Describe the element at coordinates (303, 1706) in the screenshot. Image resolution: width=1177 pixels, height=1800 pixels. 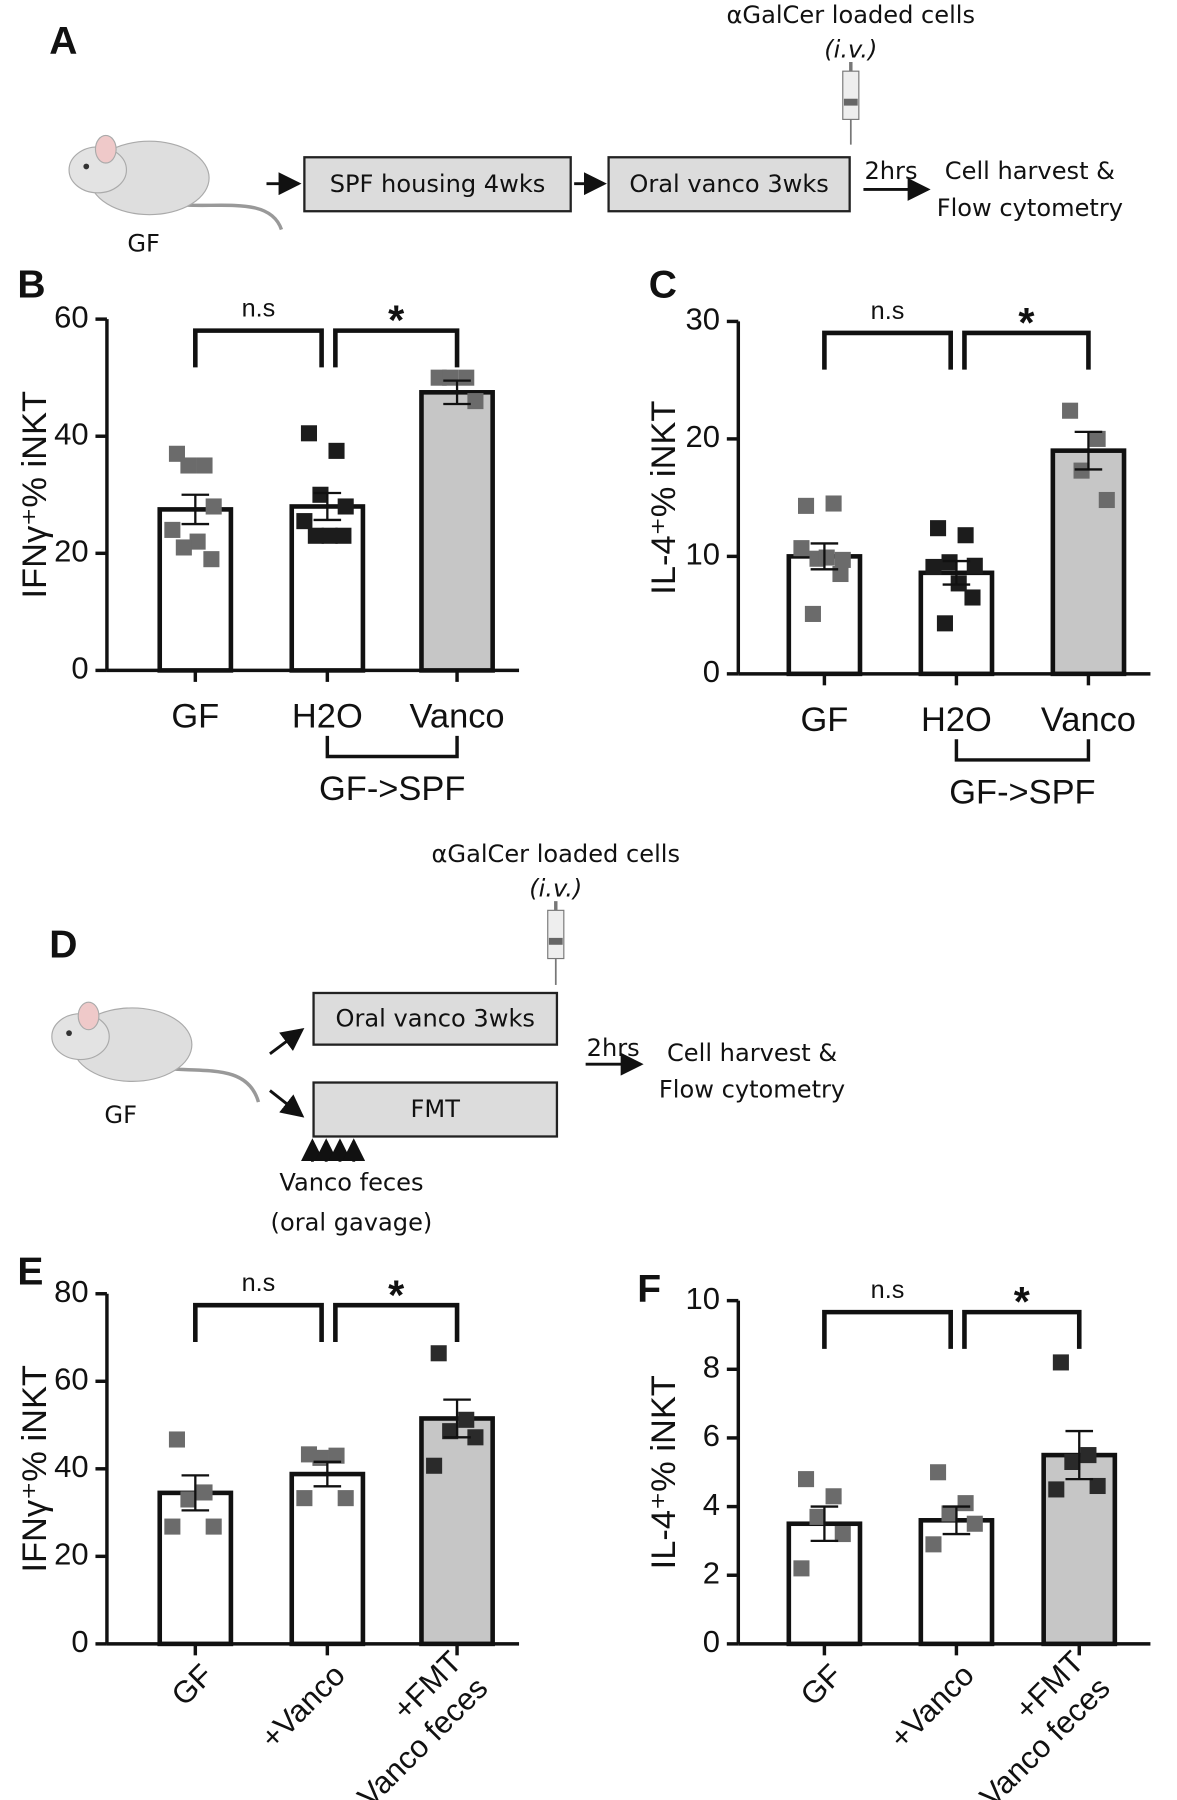
I see `x-tick-label-line: +Vanco` at that location.